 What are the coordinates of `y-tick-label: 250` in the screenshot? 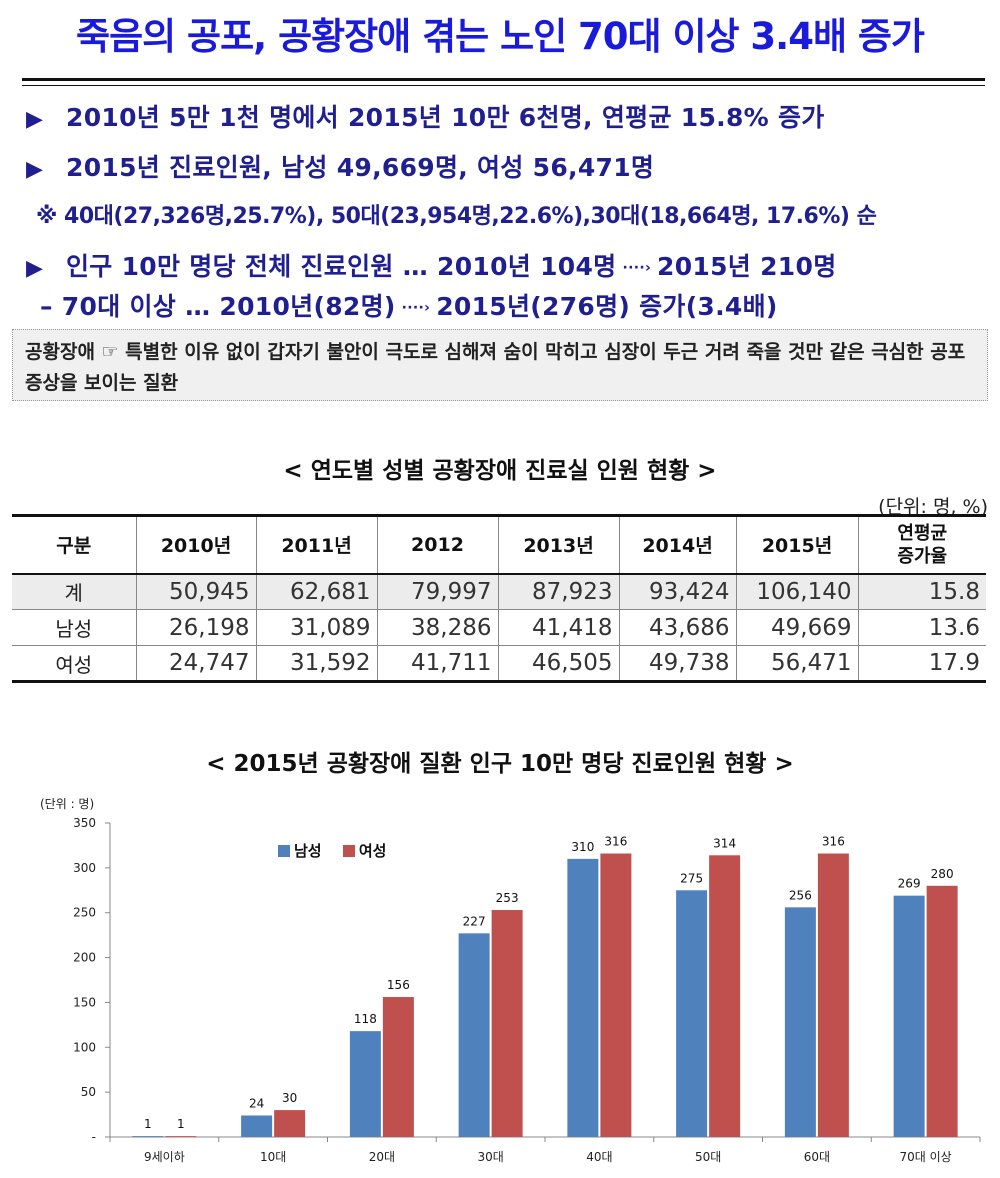 It's located at (84, 913).